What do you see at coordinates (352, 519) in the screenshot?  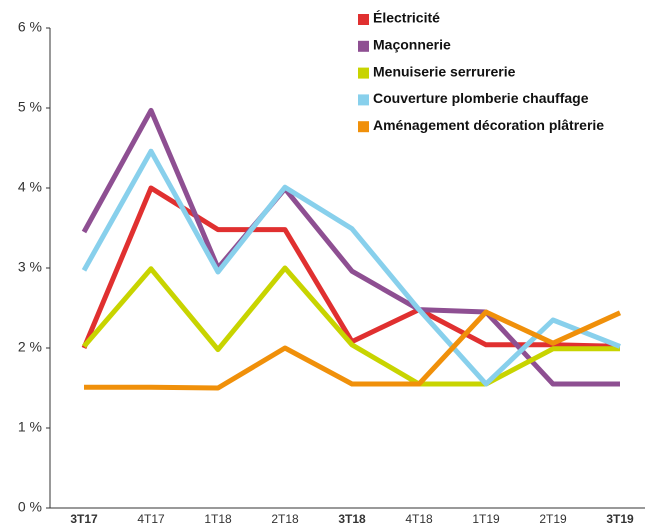 I see `x-tick-label: 3T18` at bounding box center [352, 519].